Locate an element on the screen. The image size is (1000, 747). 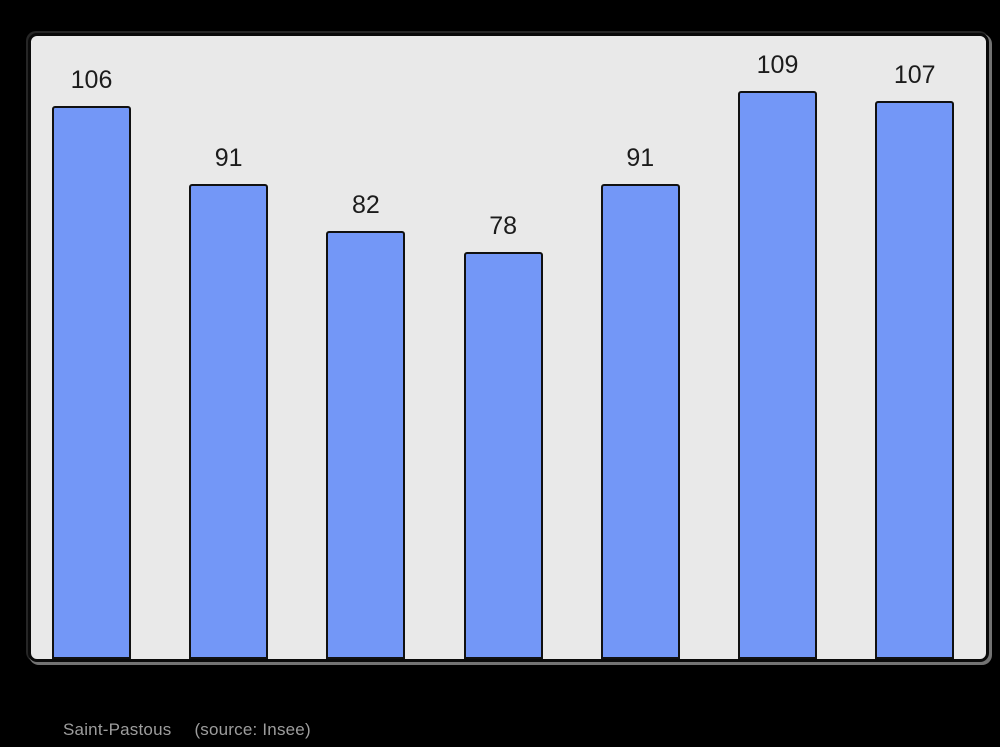
bar-group: 107 is located at coordinates (915, 361).